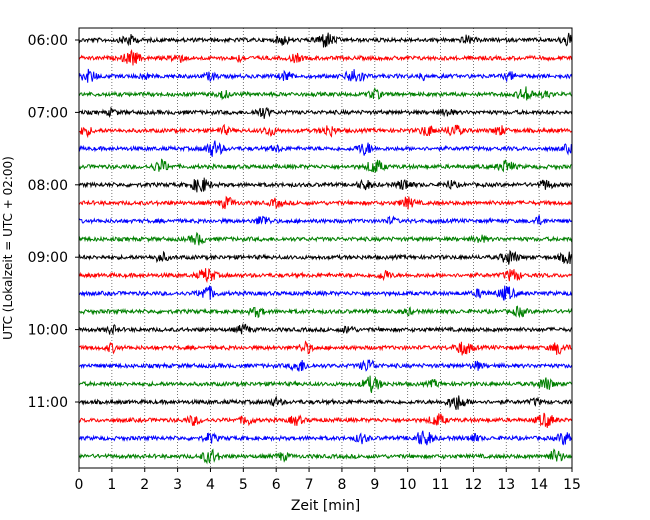 This screenshot has width=650, height=520. Describe the element at coordinates (177, 485) in the screenshot. I see `x-tick-label: 3` at that location.